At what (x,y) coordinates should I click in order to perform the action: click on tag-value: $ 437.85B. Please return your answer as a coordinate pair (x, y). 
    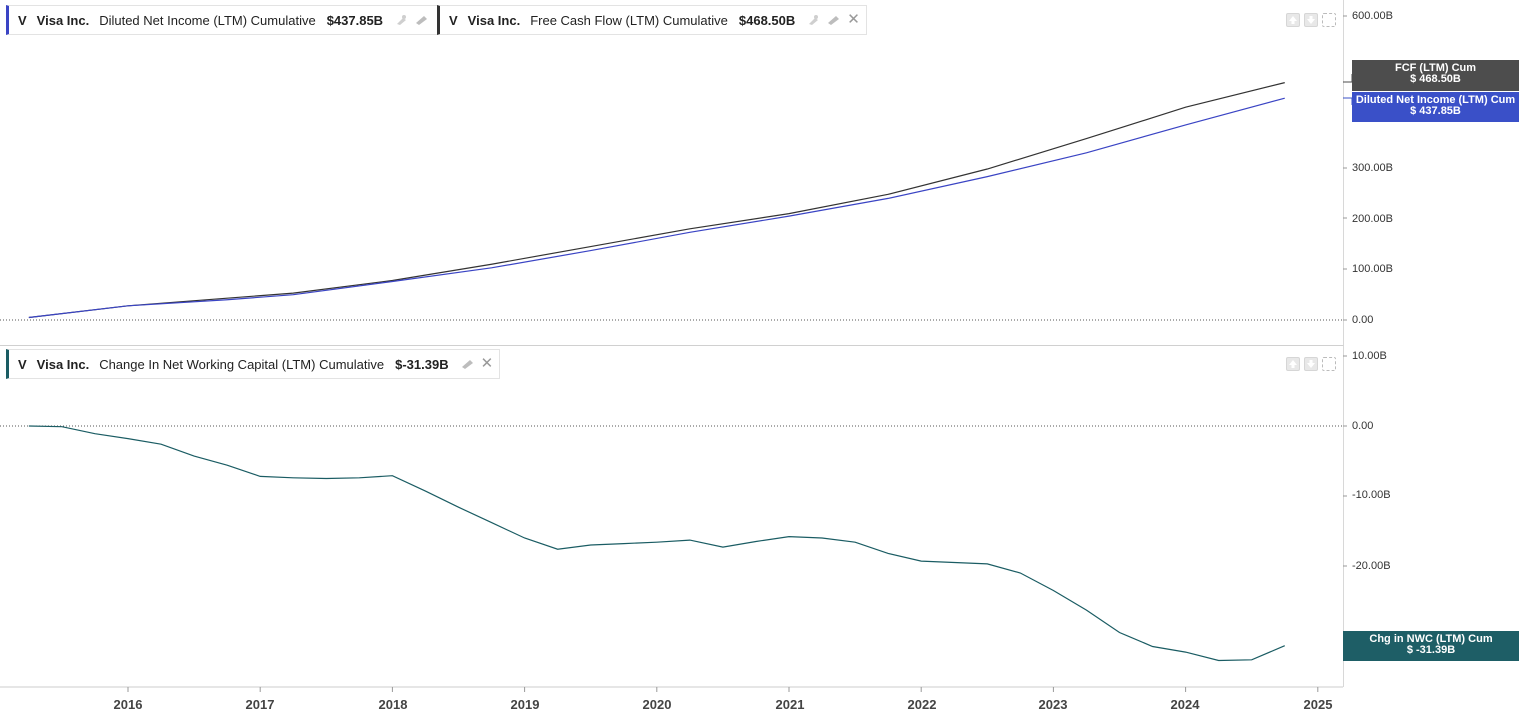
    Looking at the image, I should click on (1435, 111).